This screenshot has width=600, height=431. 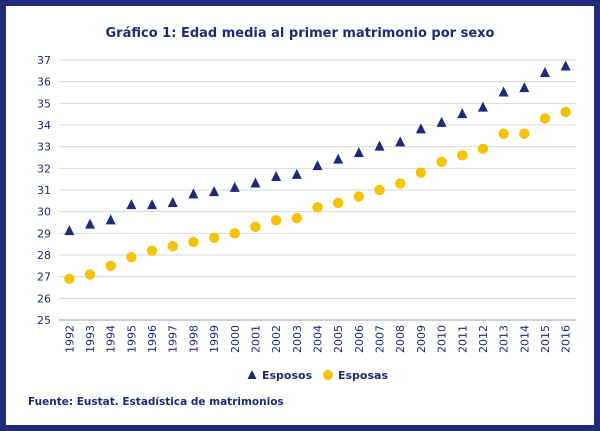 What do you see at coordinates (524, 339) in the screenshot?
I see `x-tick-label: 2014` at bounding box center [524, 339].